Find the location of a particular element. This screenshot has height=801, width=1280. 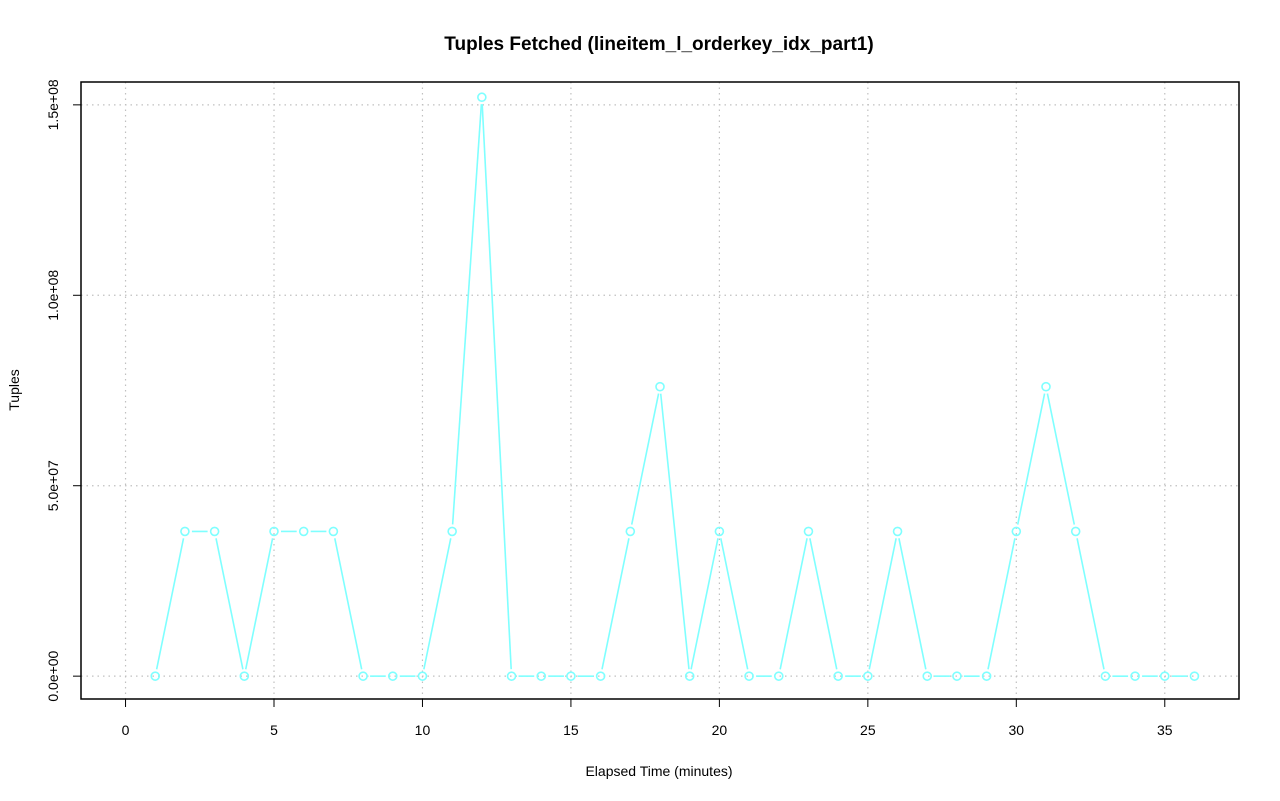

y-tick-label: 0.0e+00 is located at coordinates (53, 675).